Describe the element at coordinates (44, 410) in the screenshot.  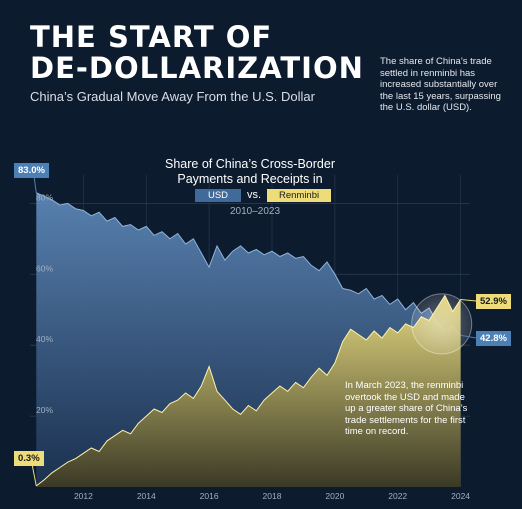
I see `y-tick-label: 20%` at that location.